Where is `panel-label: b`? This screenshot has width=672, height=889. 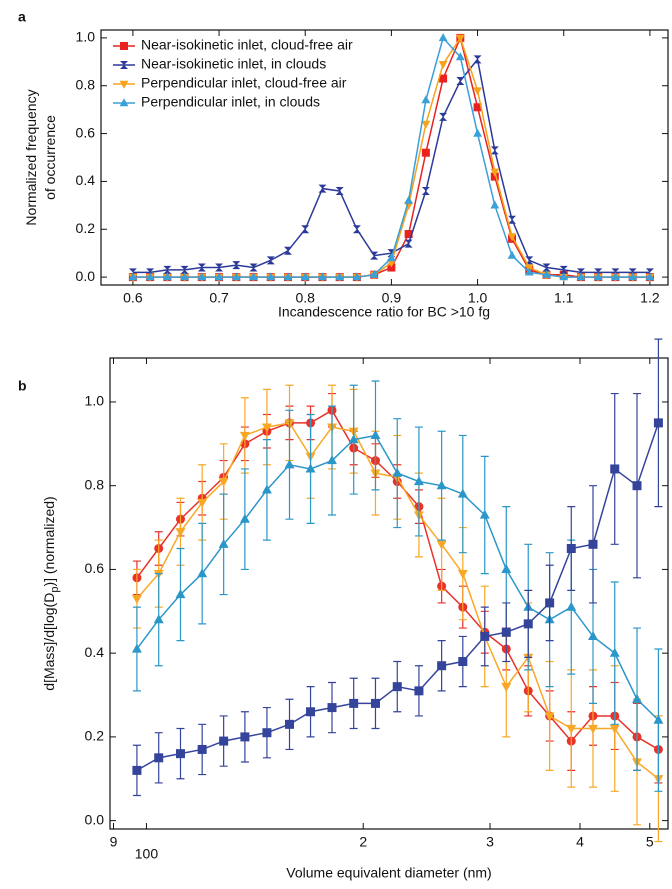 panel-label: b is located at coordinates (22, 386).